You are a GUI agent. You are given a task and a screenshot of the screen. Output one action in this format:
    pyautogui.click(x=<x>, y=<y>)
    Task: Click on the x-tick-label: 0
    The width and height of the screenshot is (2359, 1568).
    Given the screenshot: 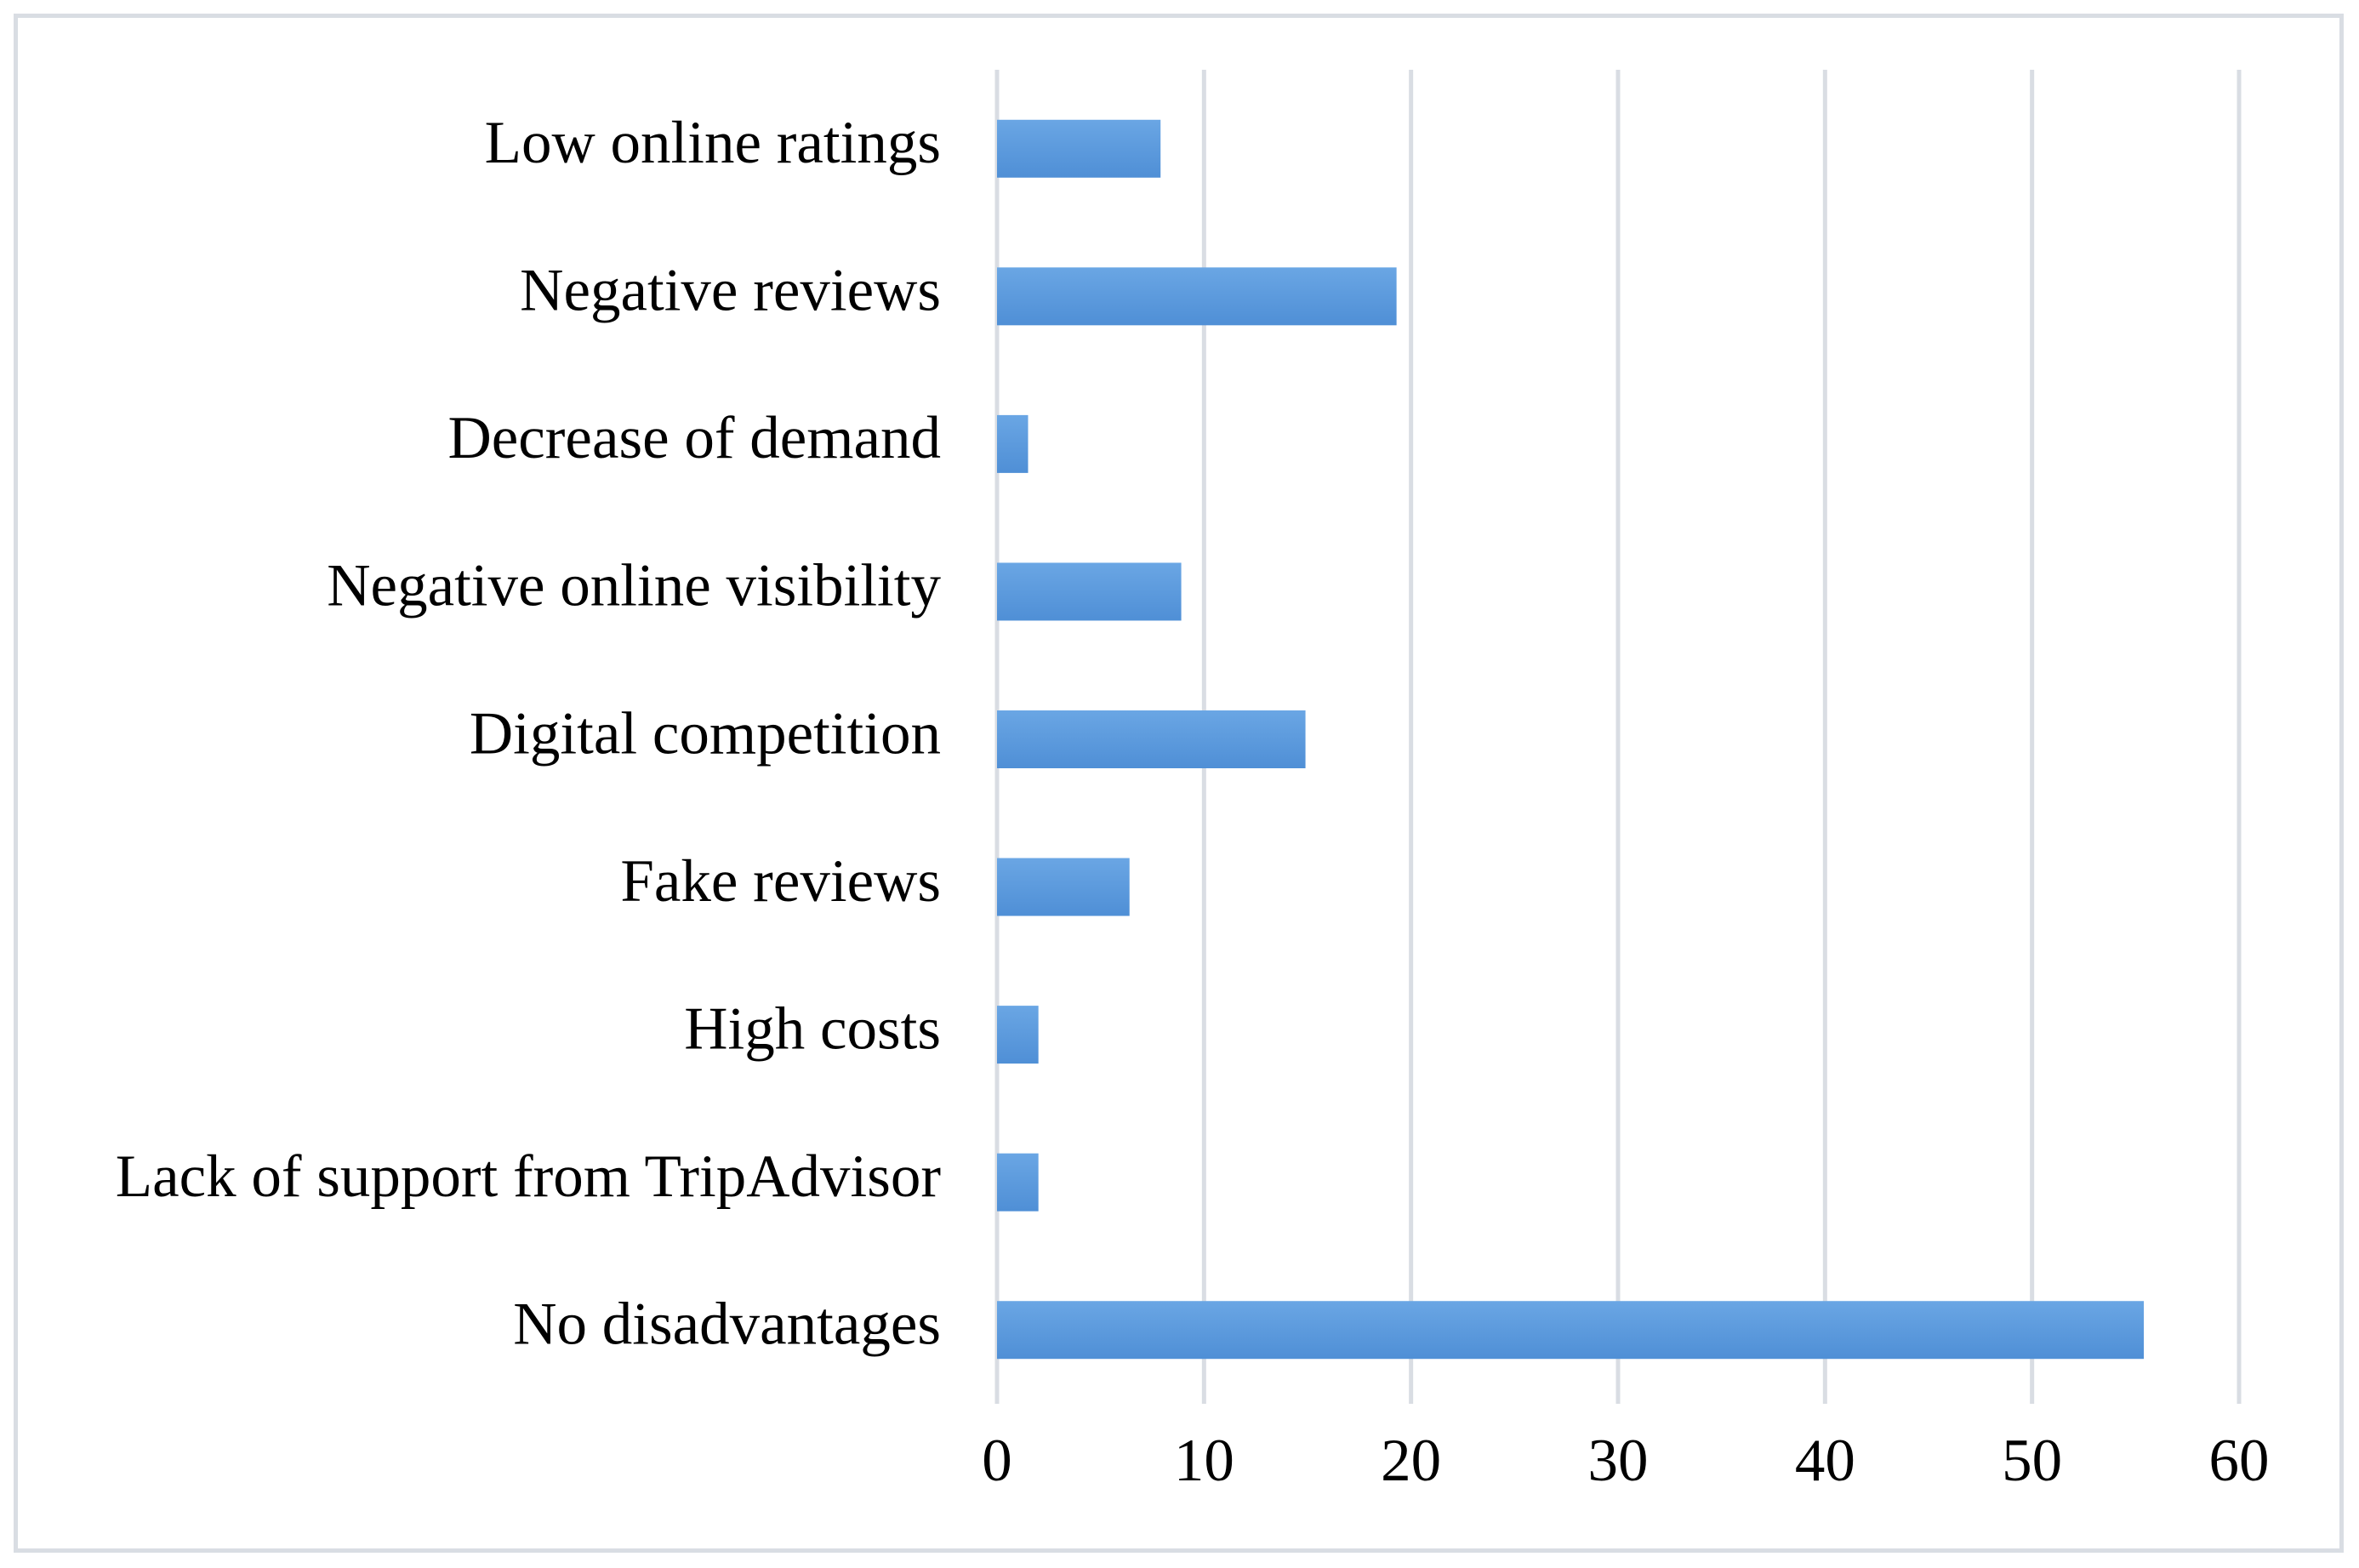 What is the action you would take?
    pyautogui.click(x=997, y=1461)
    